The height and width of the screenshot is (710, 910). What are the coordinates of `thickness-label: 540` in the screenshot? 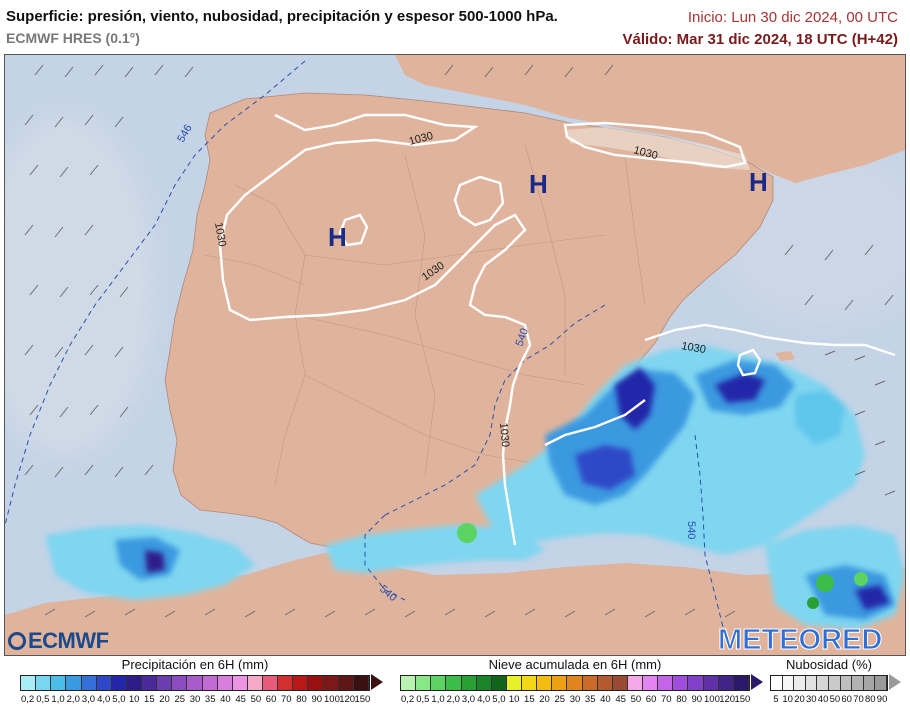 It's located at (523, 337).